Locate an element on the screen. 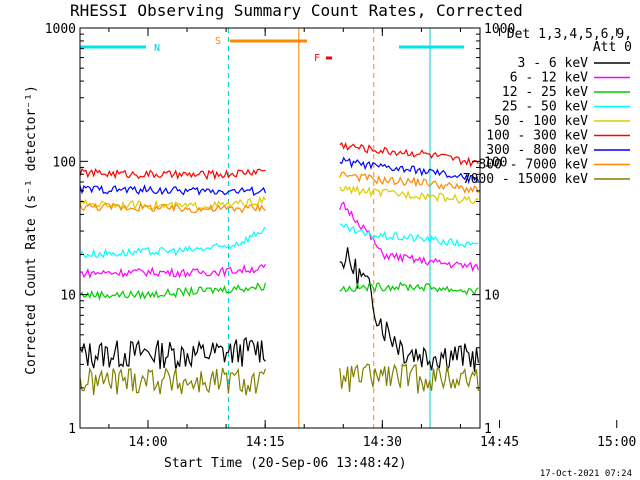 Image resolution: width=640 pixels, height=480 pixels. legend-label-3: 25 - 50 keV is located at coordinates (545, 107).